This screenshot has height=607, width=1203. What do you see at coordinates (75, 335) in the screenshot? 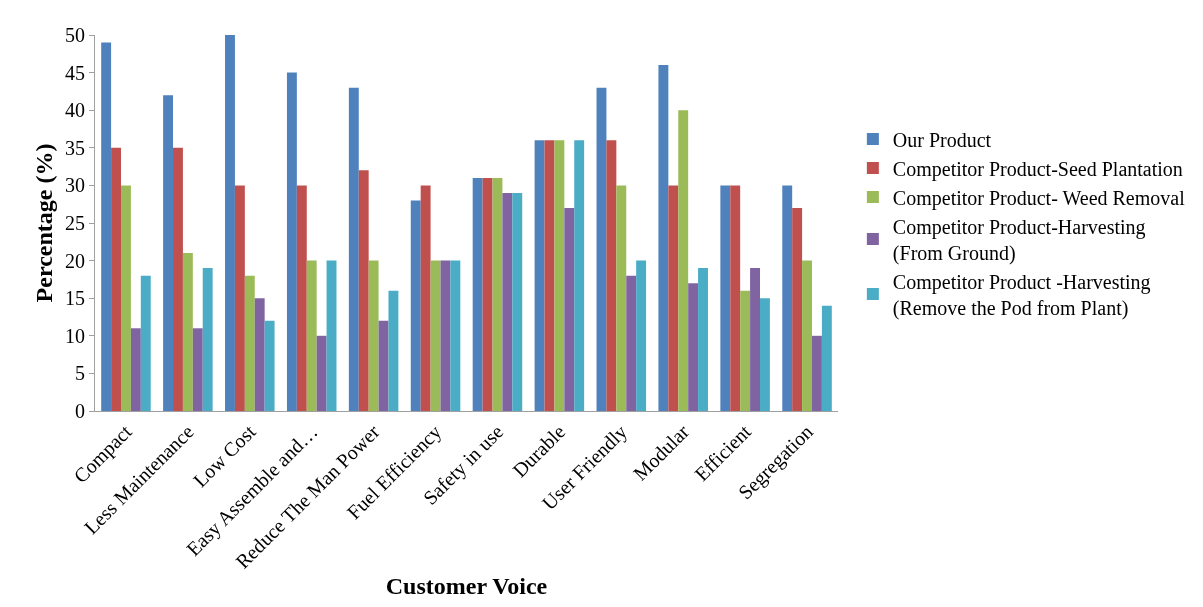
I see `y-tick-label: 10` at bounding box center [75, 335].